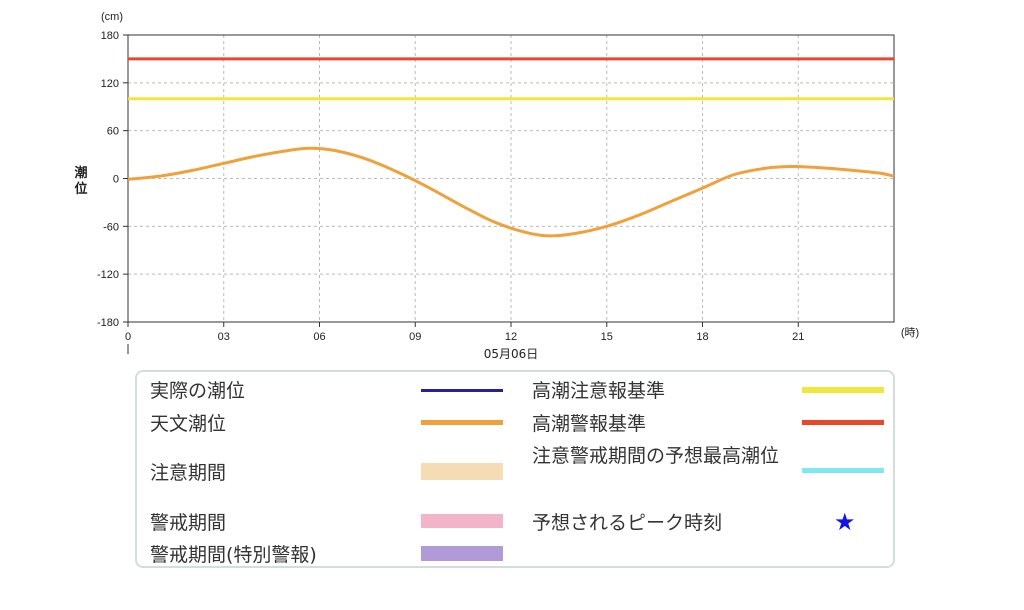 The image size is (1024, 610). I want to click on y-tick-label: -180, so click(108, 323).